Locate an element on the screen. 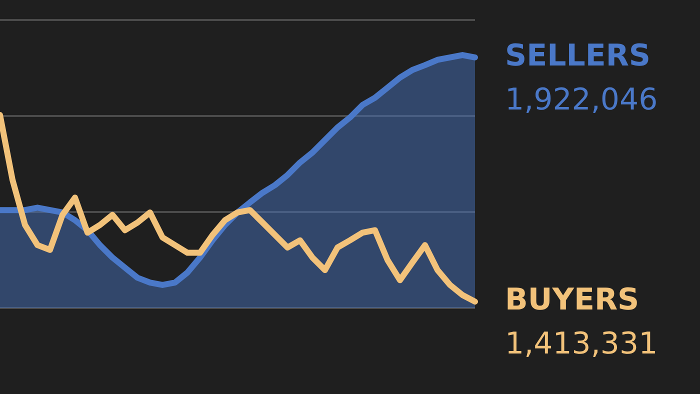 The width and height of the screenshot is (700, 394). series-label: SELLERS is located at coordinates (578, 56).